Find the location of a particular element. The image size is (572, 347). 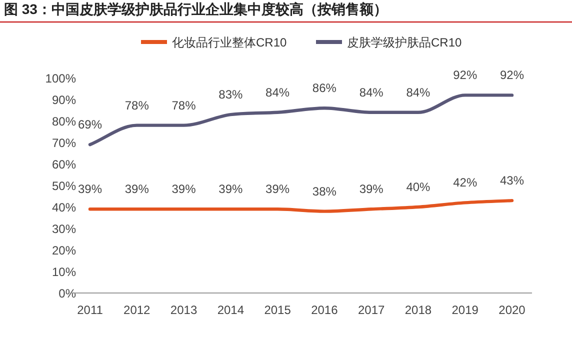

y-tick-label: 30% is located at coordinates (64, 229).